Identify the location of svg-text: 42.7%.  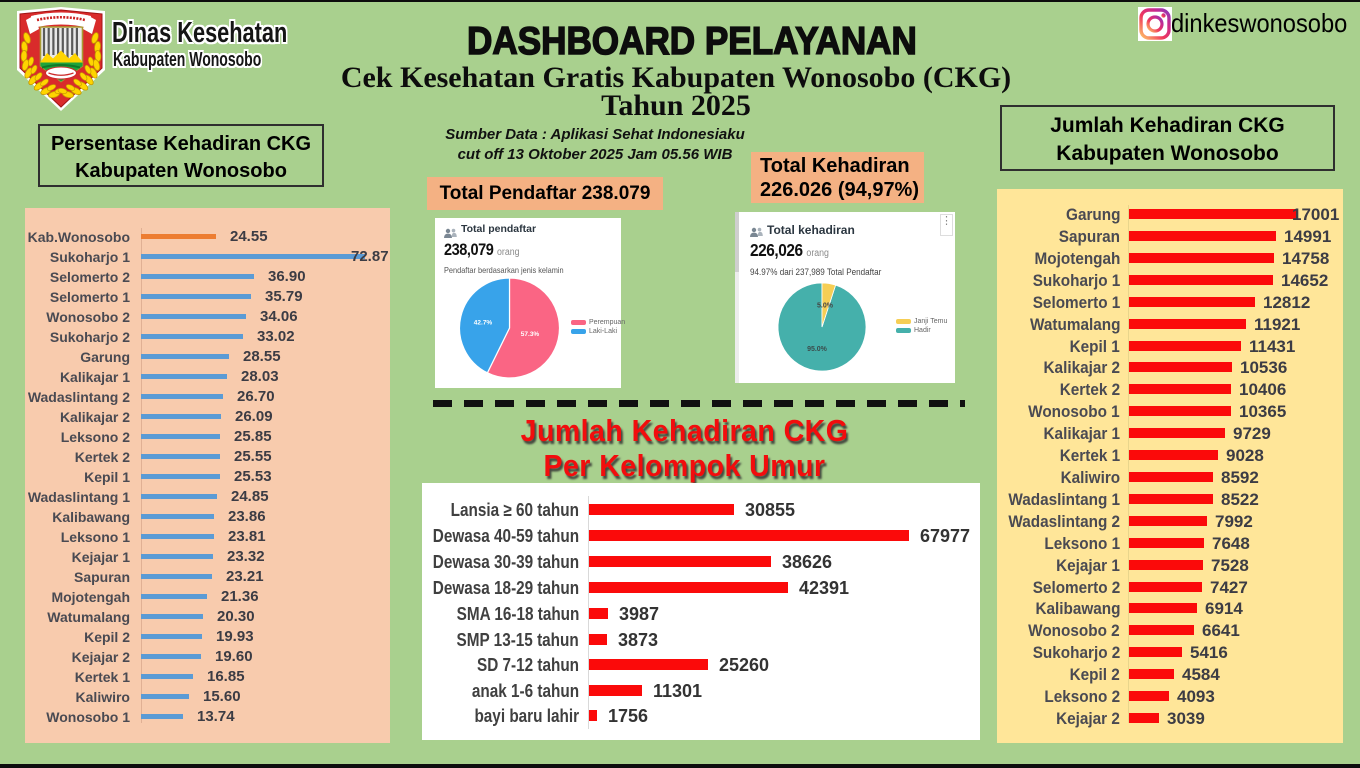
(483, 323).